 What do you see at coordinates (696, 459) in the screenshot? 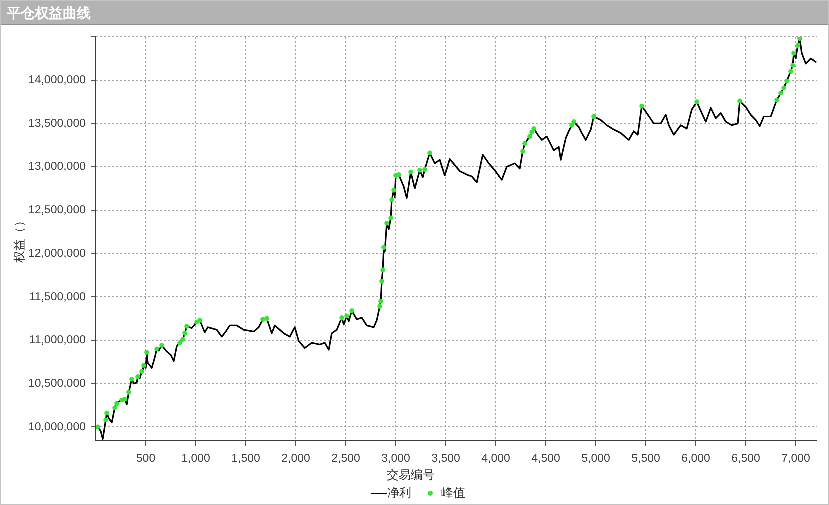
I see `x-tick-label: 6,000` at bounding box center [696, 459].